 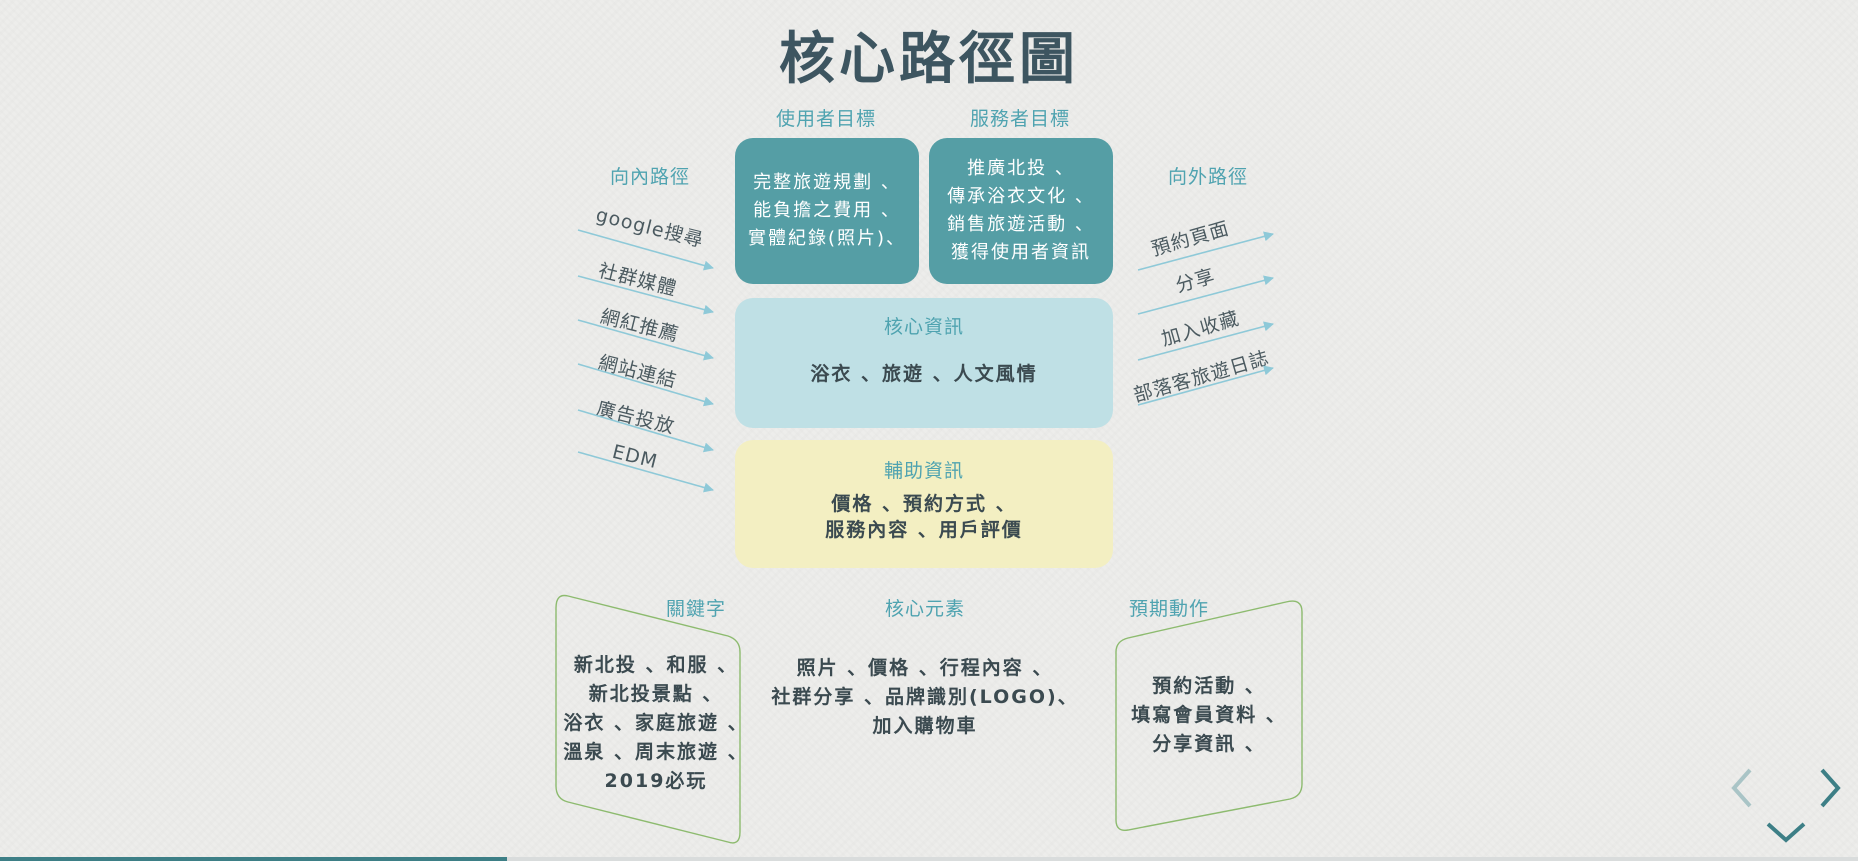 What do you see at coordinates (1021, 224) in the screenshot?
I see `provider-goal-line: 銷售旅遊活動 、` at bounding box center [1021, 224].